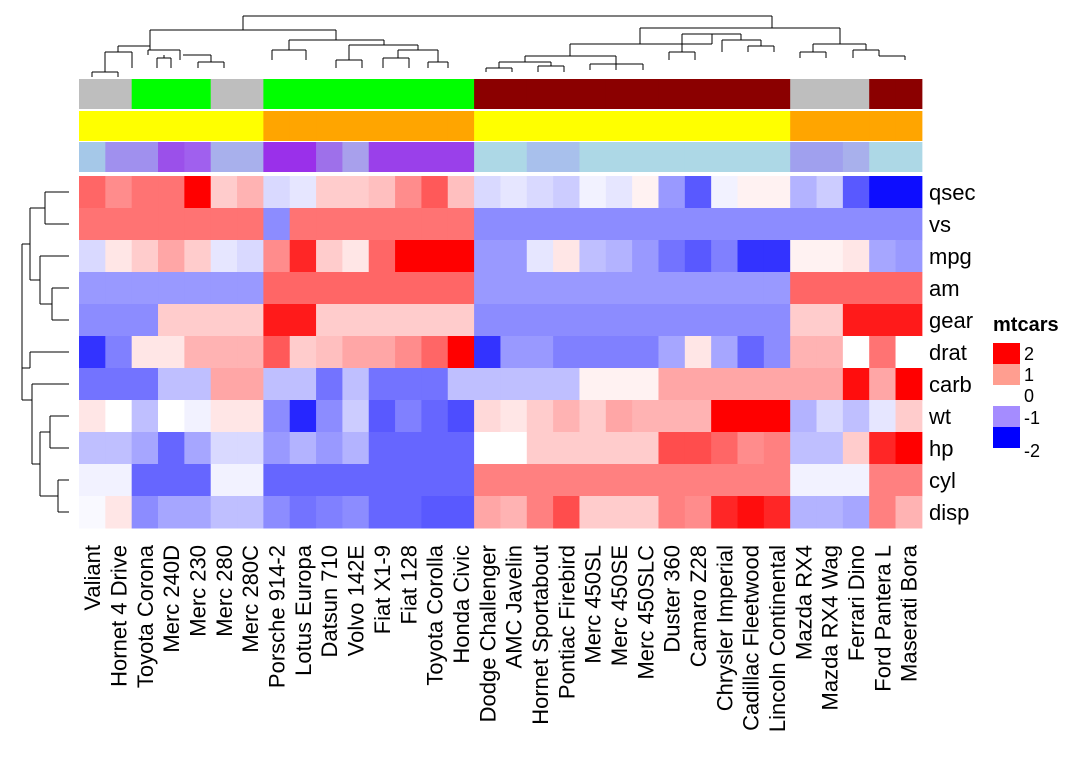 Image resolution: width=1080 pixels, height=772 pixels. I want to click on annotation-1-merc-240d, so click(171, 94).